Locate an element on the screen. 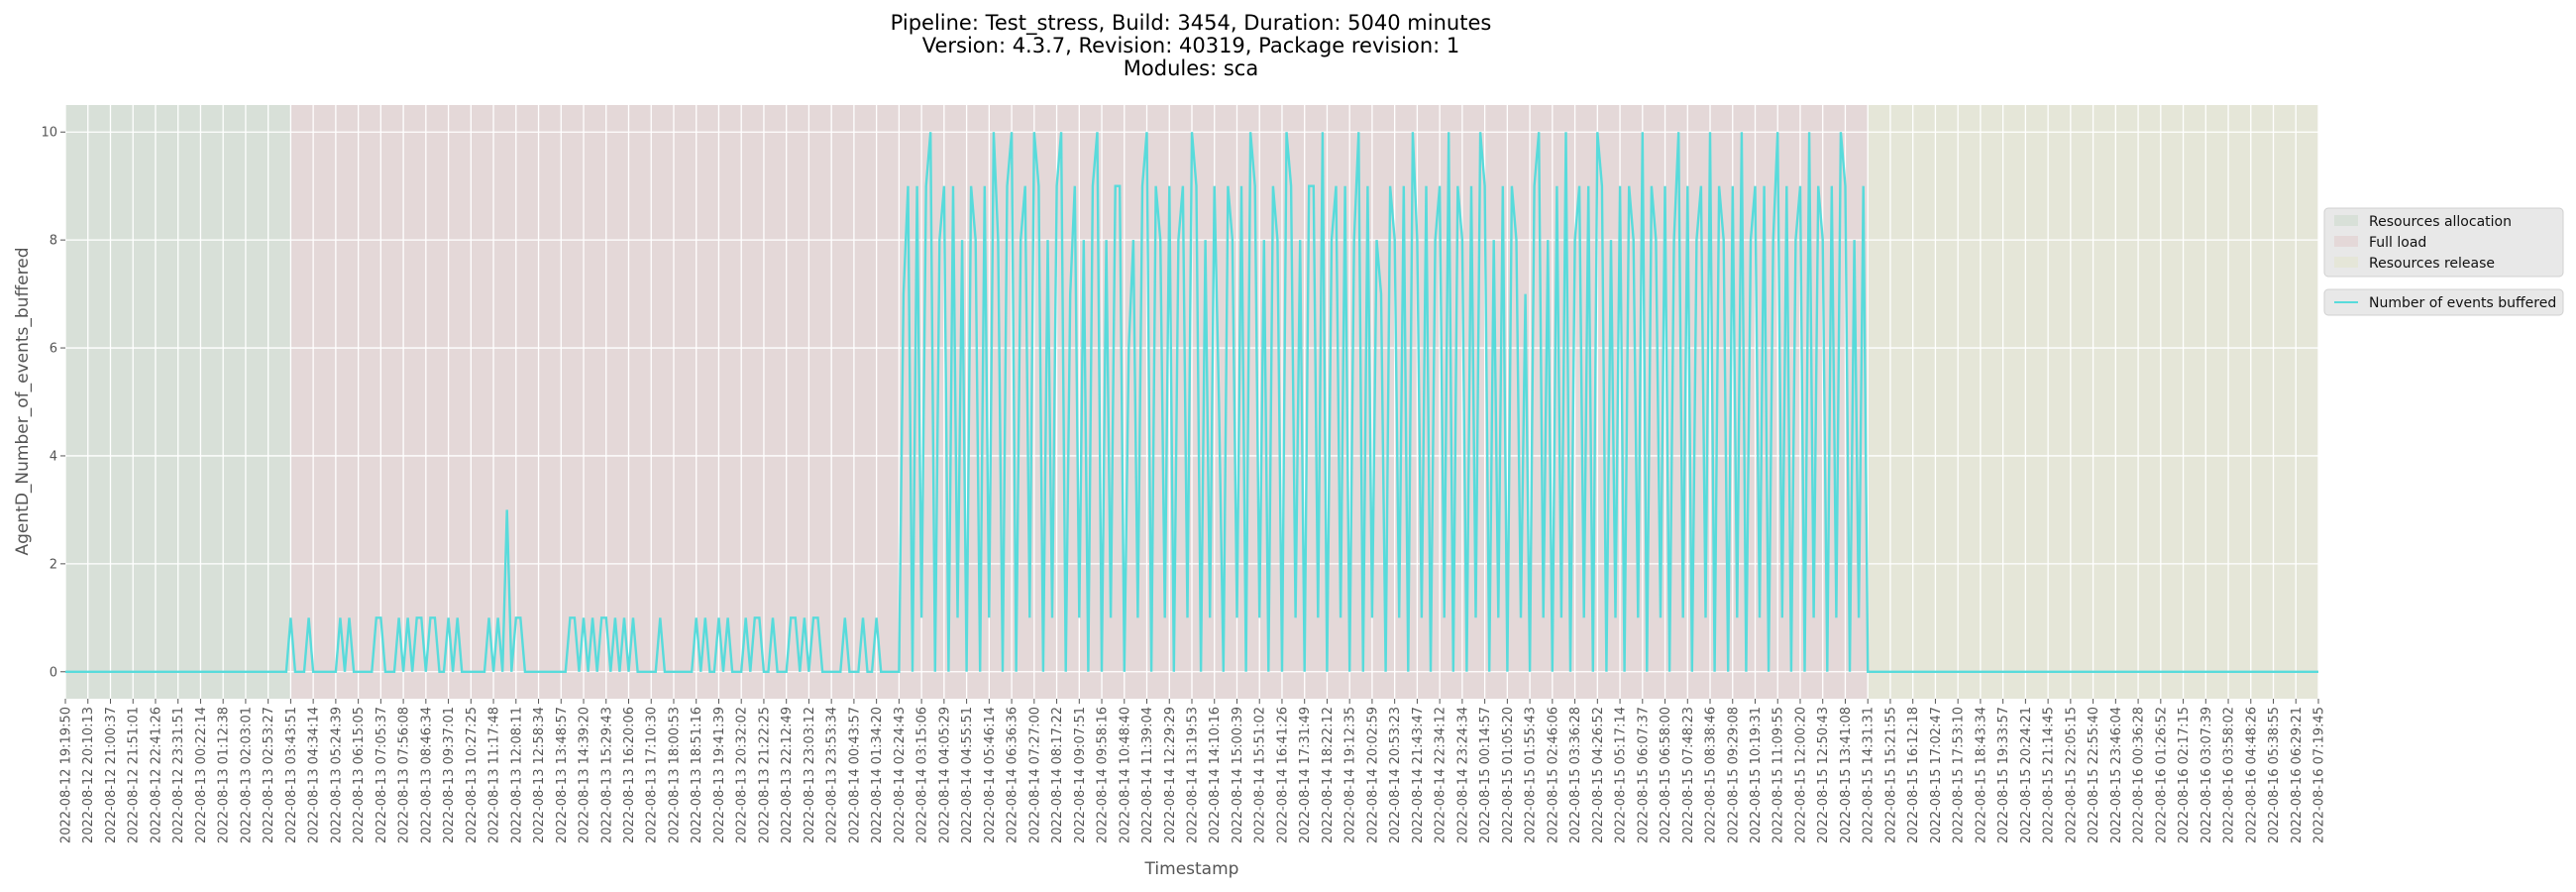 The height and width of the screenshot is (892, 2576). x-tick-label: 2022-08-15 11:09:55 is located at coordinates (1778, 775).